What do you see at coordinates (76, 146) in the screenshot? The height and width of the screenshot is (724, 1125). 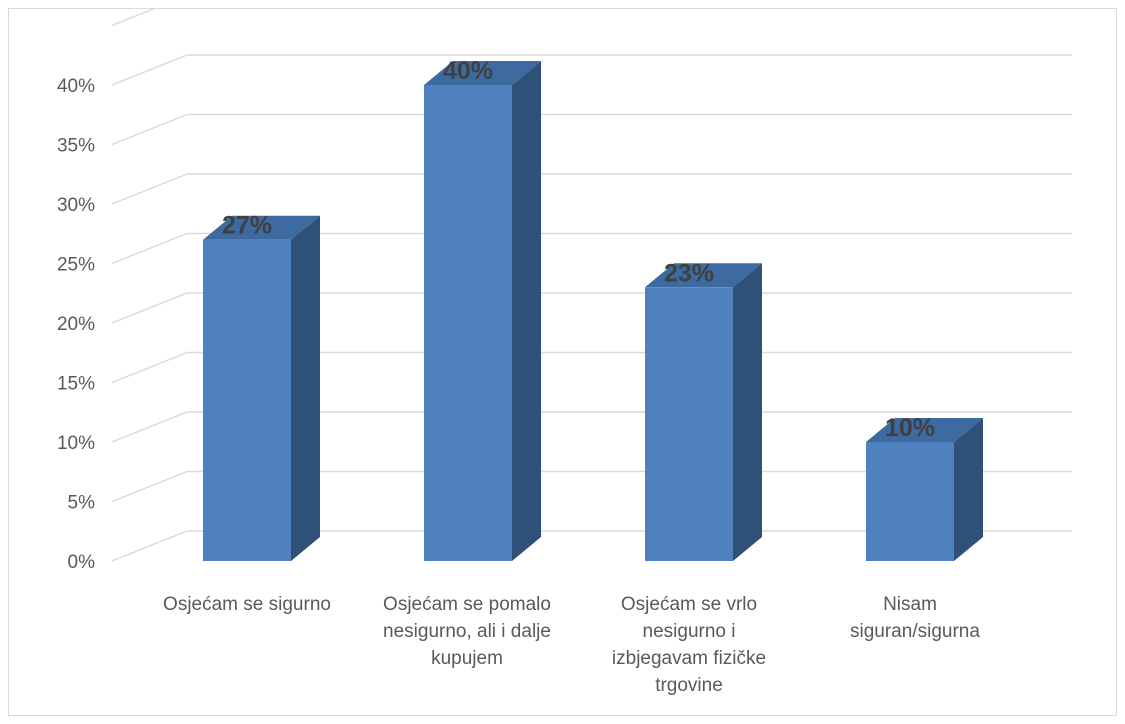 I see `y-tick-label: 35%` at bounding box center [76, 146].